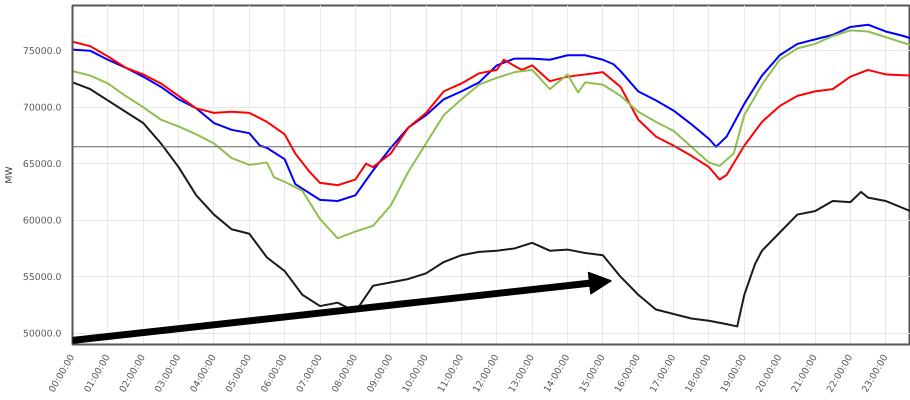 This screenshot has height=400, width=910. I want to click on y-tick-label: 75000.0, so click(42, 52).